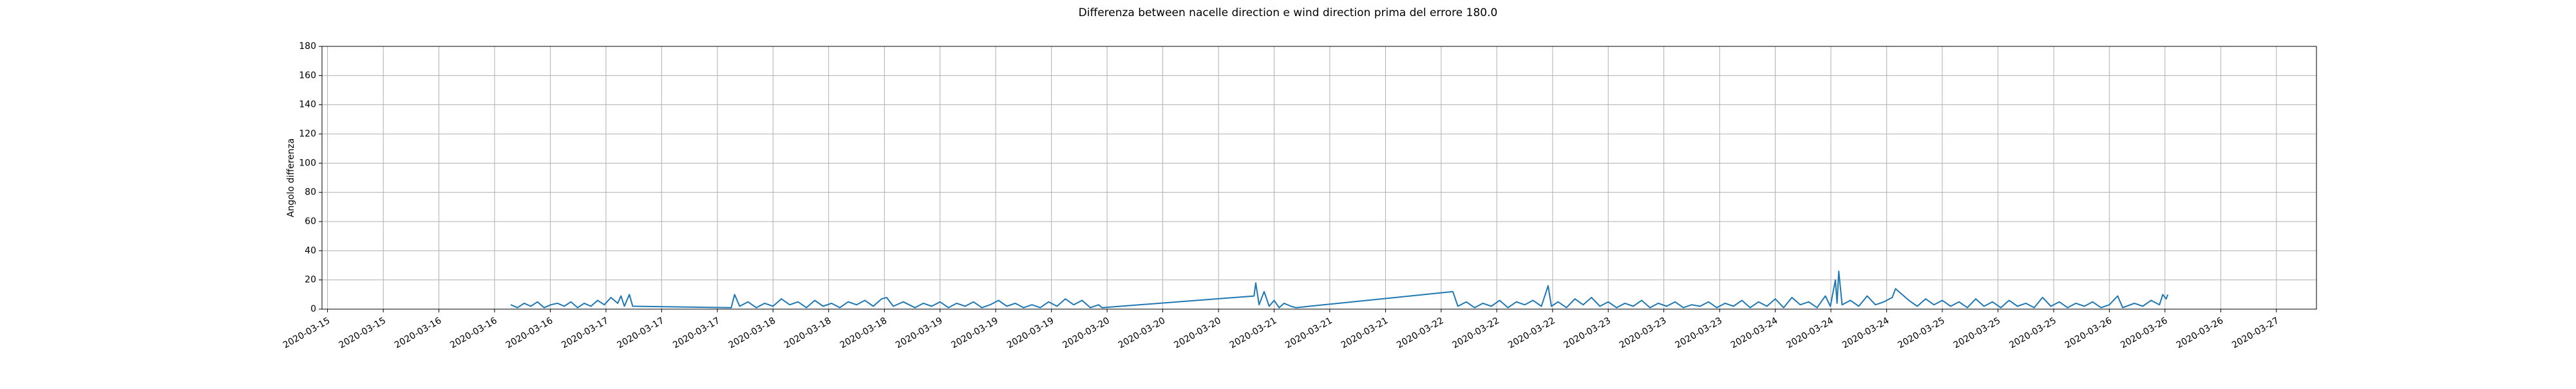 This screenshot has width=2576, height=389. Describe the element at coordinates (310, 222) in the screenshot. I see `y-tick-label: 60` at that location.